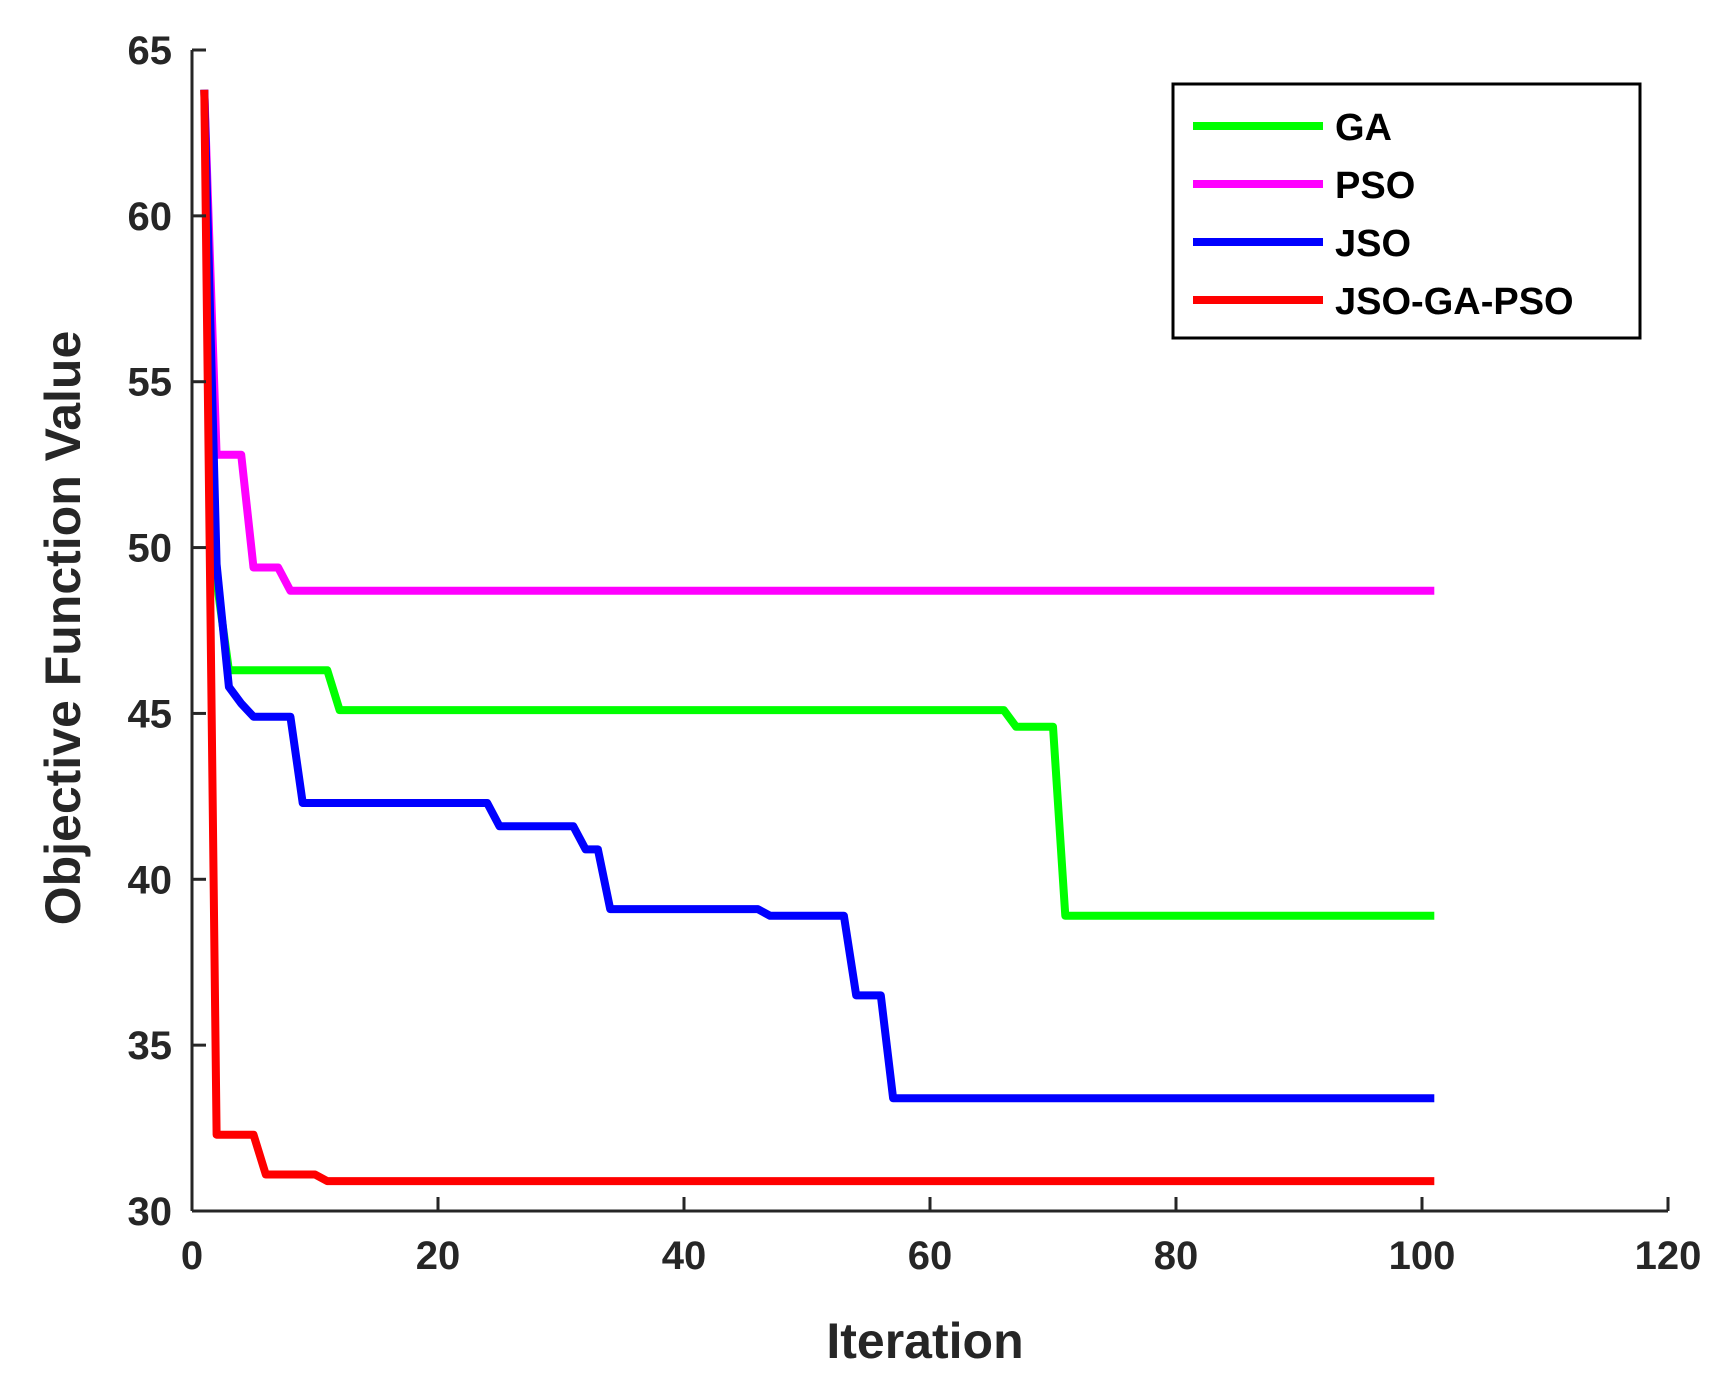  I want to click on x-tick-label: 40, so click(684, 1256).